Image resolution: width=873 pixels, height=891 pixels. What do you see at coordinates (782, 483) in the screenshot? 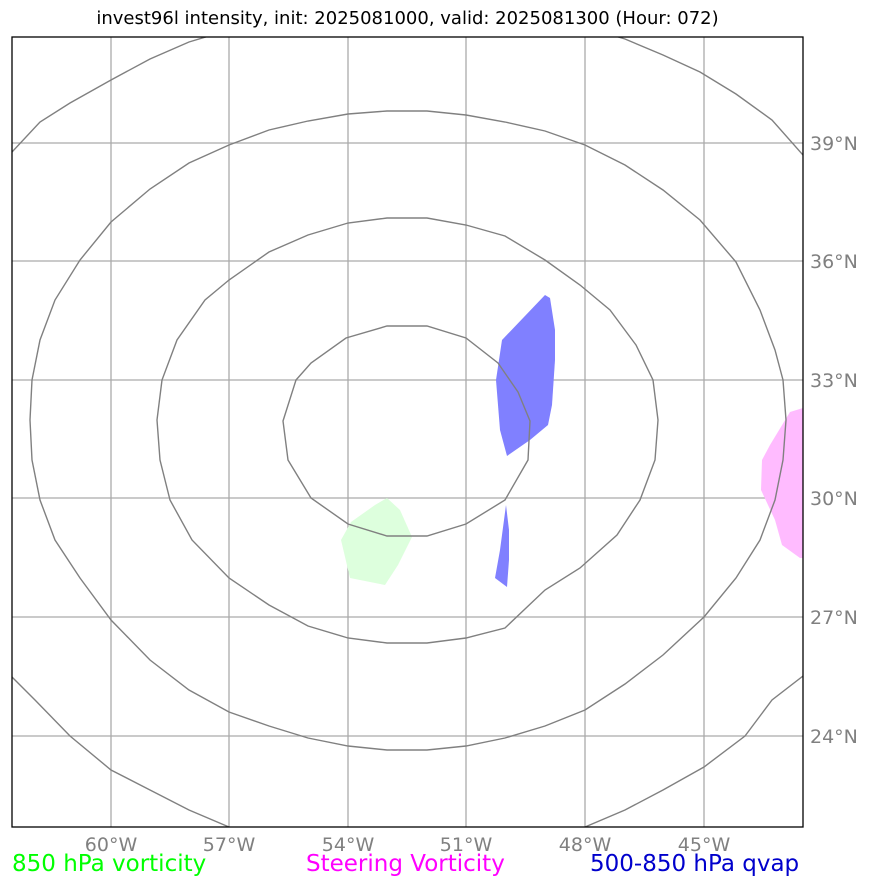
I see `steering-vorticity-area` at bounding box center [782, 483].